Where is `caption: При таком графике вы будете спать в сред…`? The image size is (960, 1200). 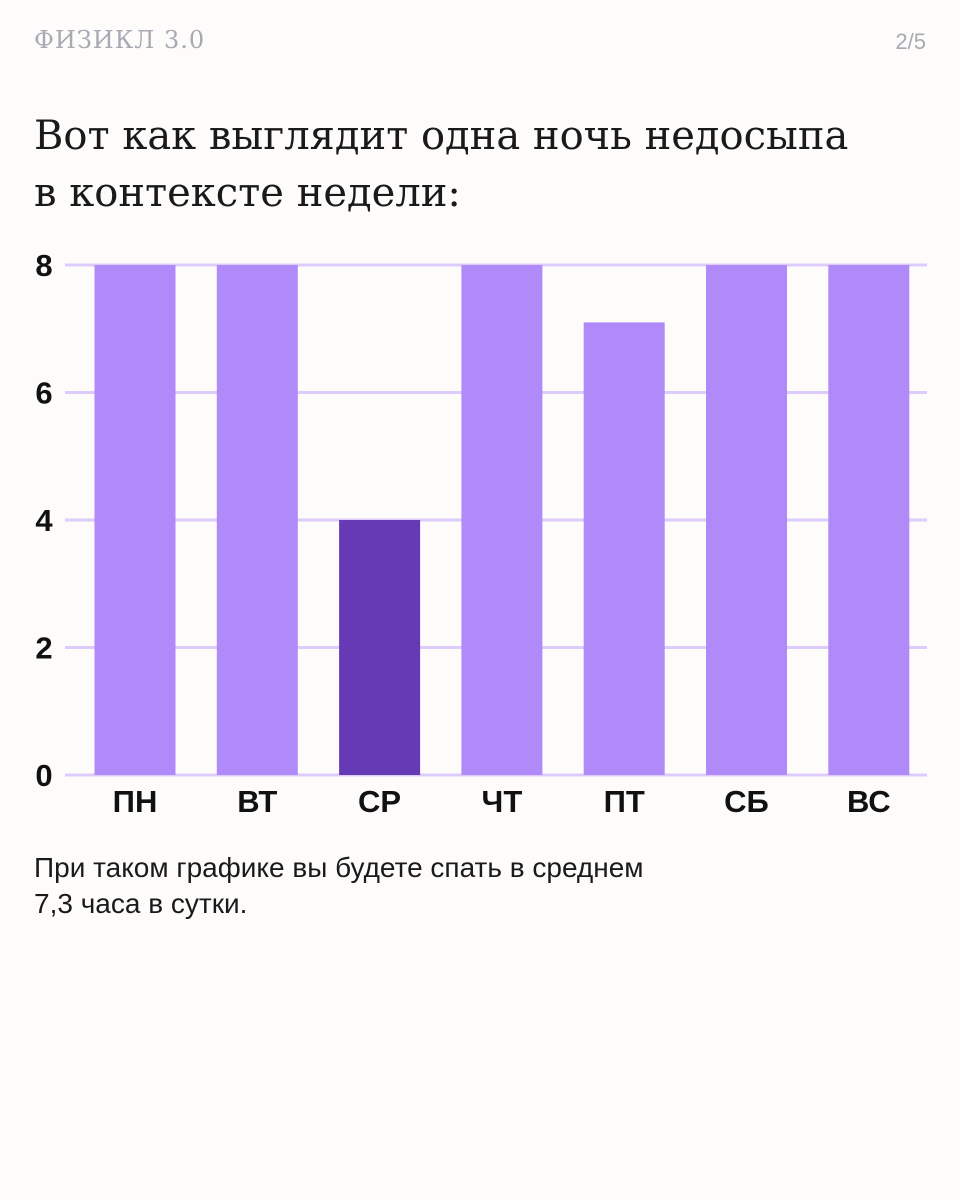 caption: При таком графике вы будете спать в сред… is located at coordinates (414, 886).